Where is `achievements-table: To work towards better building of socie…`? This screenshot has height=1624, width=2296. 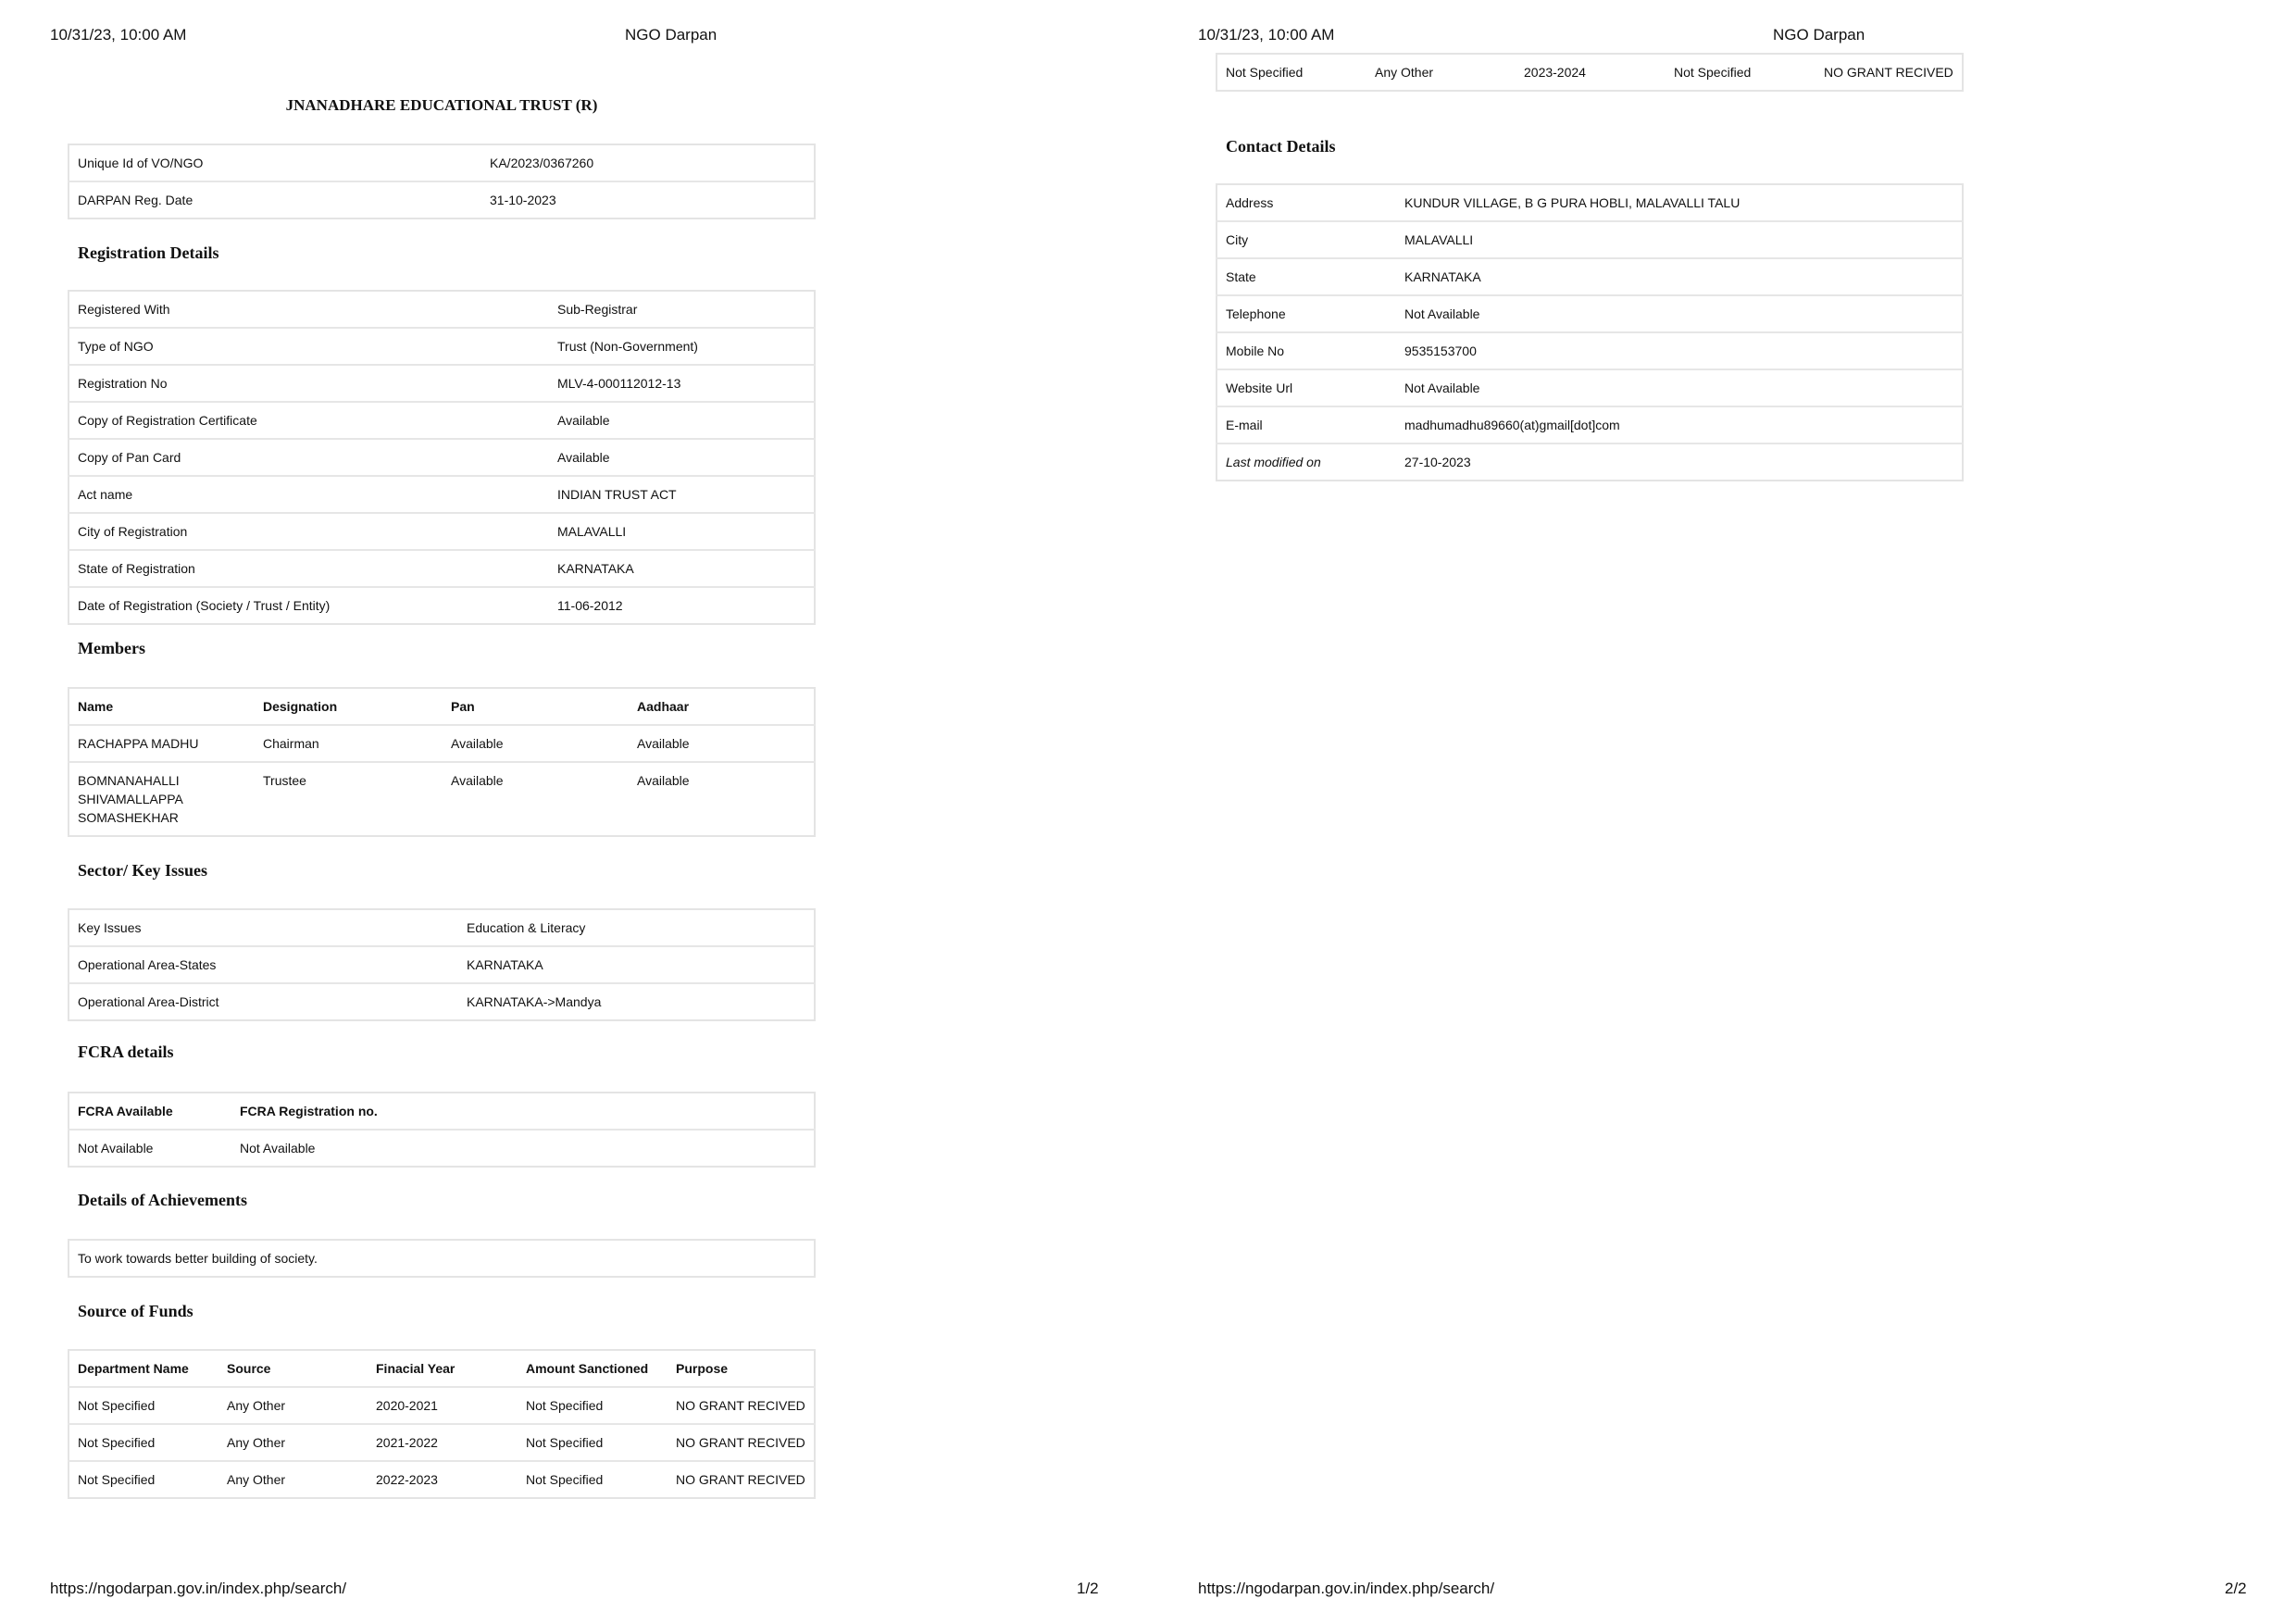 achievements-table: To work towards better building of socie… is located at coordinates (442, 1258).